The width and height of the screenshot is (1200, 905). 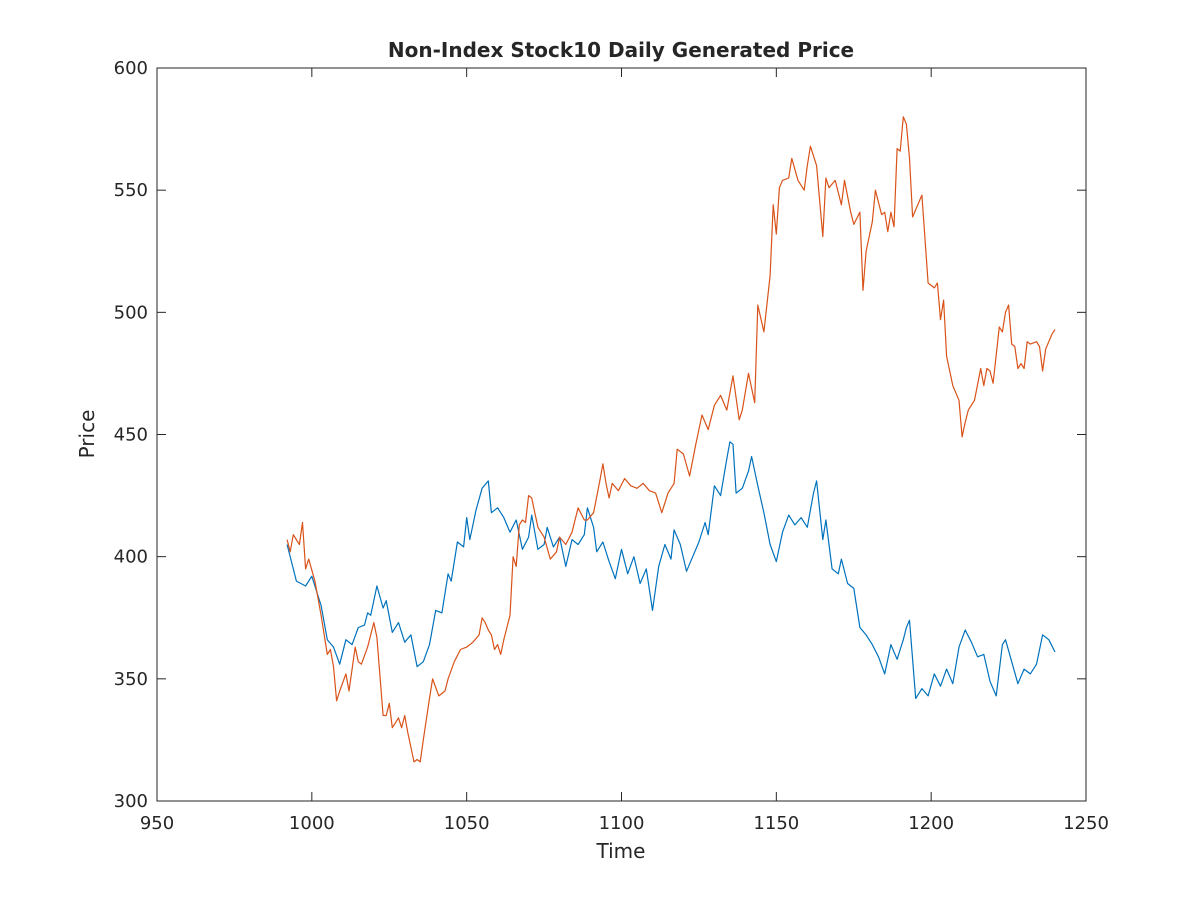 What do you see at coordinates (1086, 823) in the screenshot?
I see `x-tick-label: 1250` at bounding box center [1086, 823].